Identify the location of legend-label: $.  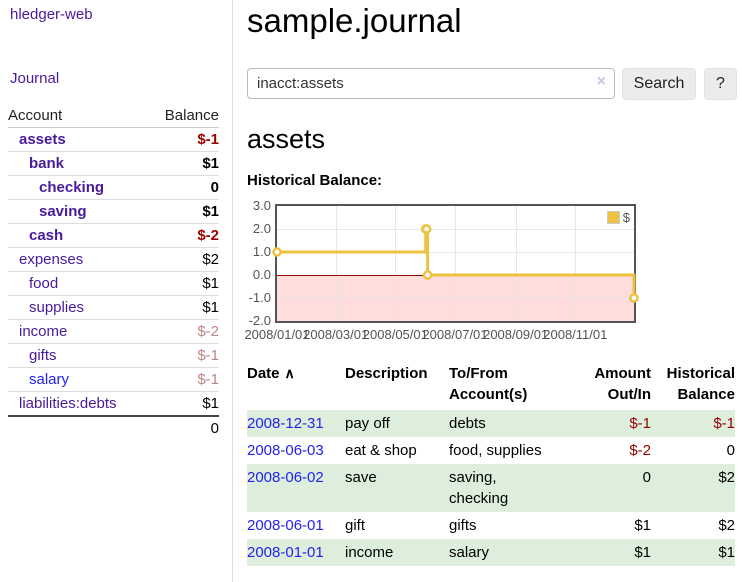
(626, 217).